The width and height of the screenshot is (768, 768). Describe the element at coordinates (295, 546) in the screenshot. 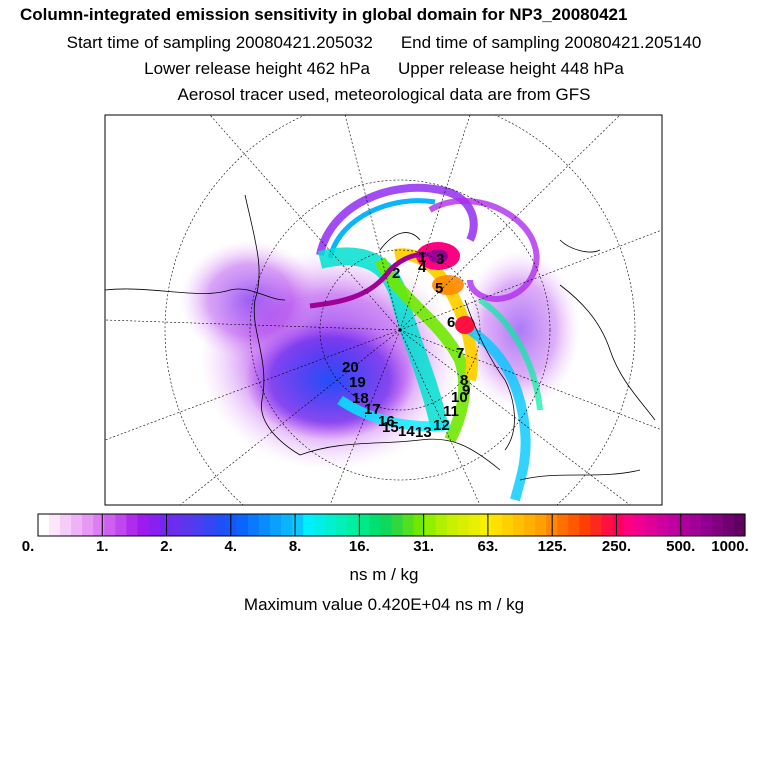

I see `colorbar-tick-label: 8.` at that location.